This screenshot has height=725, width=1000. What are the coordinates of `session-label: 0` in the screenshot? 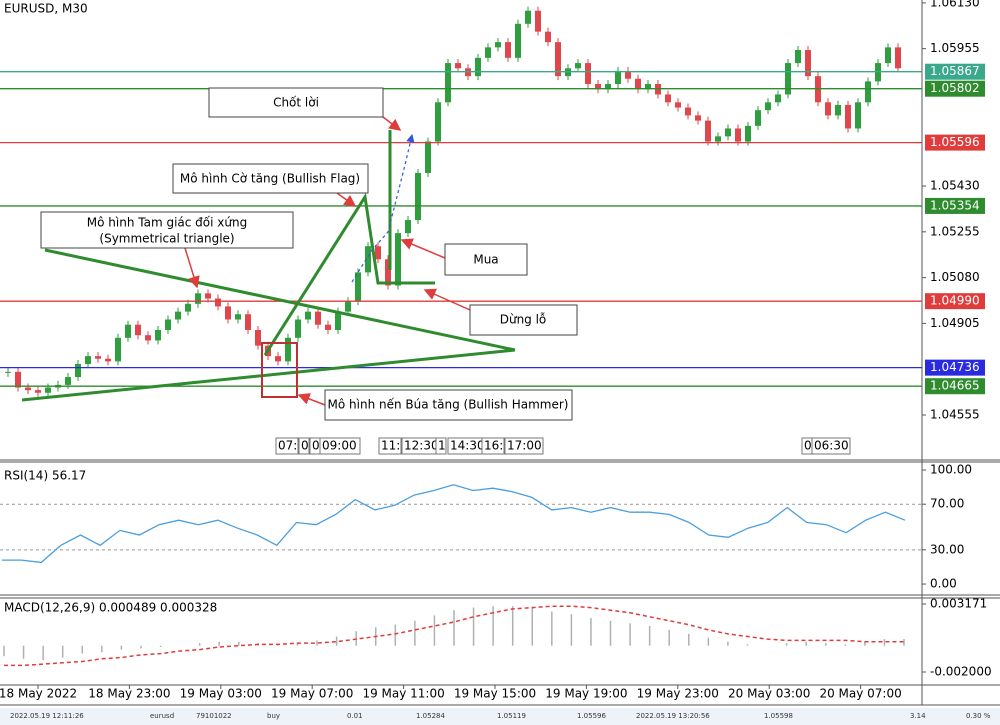 It's located at (316, 446).